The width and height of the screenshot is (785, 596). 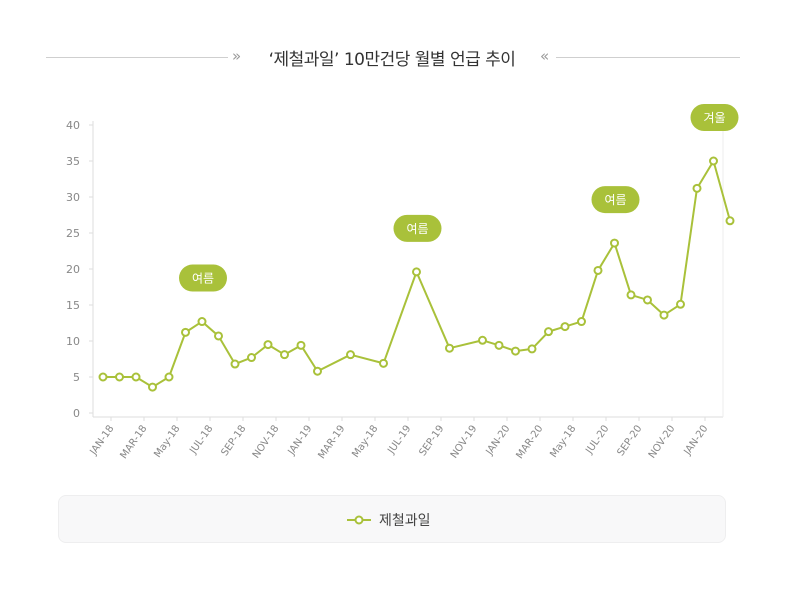 What do you see at coordinates (431, 440) in the screenshot?
I see `x-tick-label: SEP-19` at bounding box center [431, 440].